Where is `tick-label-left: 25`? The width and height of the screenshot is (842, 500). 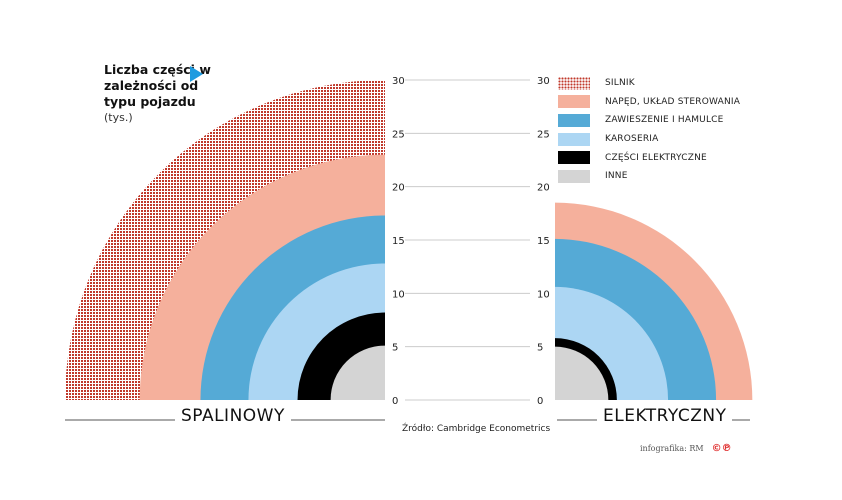 tick-label-left: 25 is located at coordinates (398, 134).